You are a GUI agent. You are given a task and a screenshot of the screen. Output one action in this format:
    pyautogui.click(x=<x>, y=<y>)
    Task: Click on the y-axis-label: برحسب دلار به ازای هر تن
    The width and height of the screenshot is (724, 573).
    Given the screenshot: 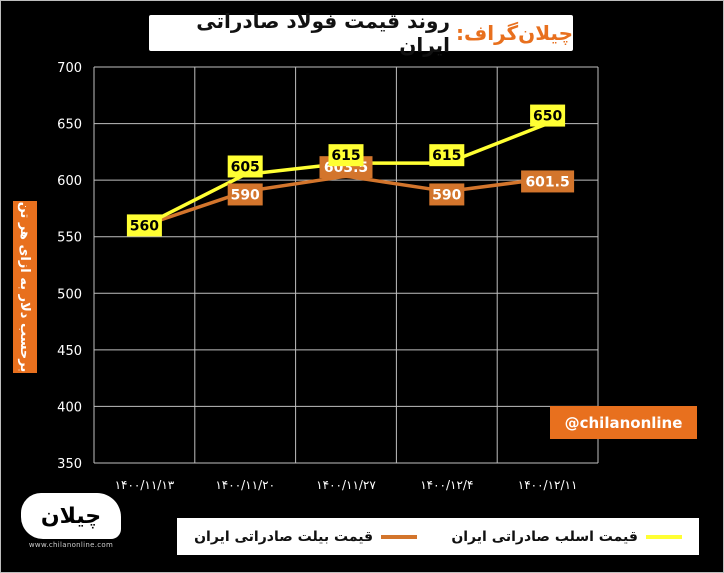 What is the action you would take?
    pyautogui.click(x=25, y=287)
    